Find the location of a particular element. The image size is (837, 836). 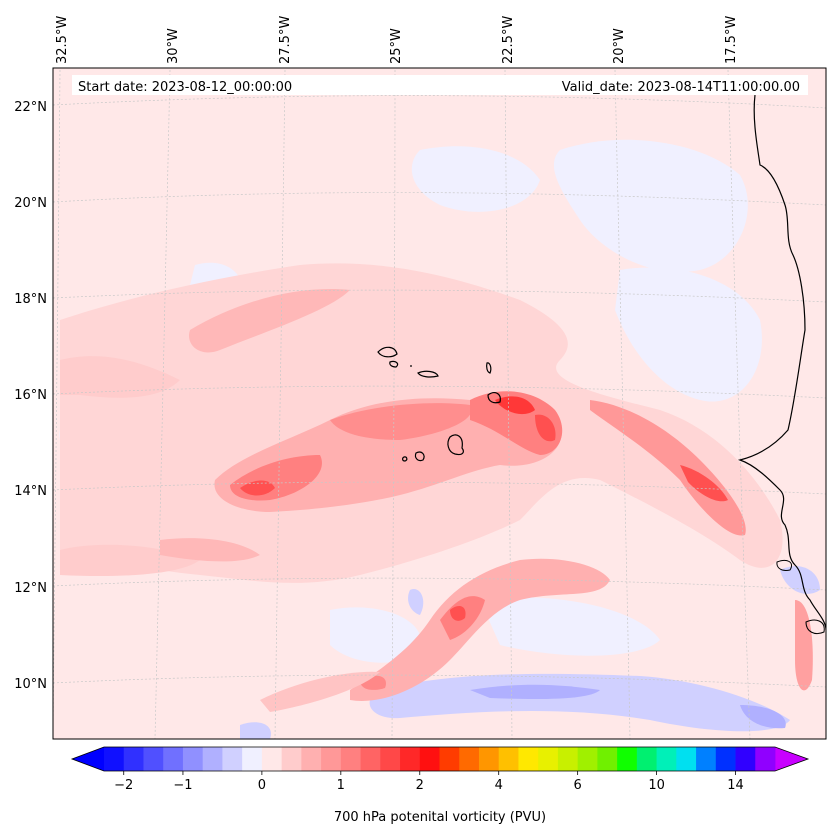

colorbar-tick-label: 6 is located at coordinates (578, 785).